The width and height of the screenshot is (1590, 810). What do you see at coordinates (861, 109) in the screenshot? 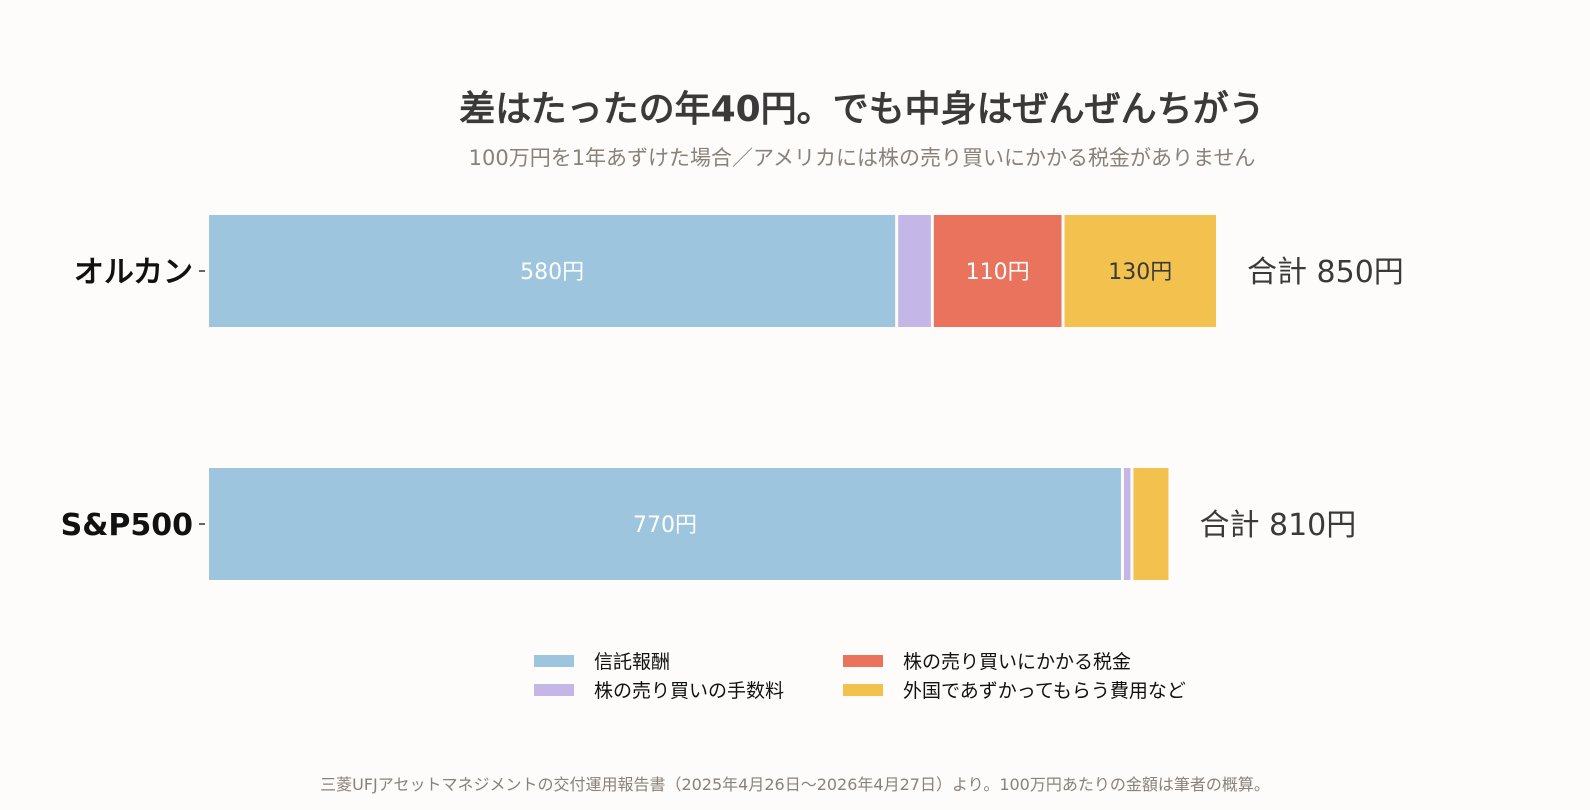
I see `chart-title: 差はたったの年40円。でも中身はぜんぜんちがう` at bounding box center [861, 109].